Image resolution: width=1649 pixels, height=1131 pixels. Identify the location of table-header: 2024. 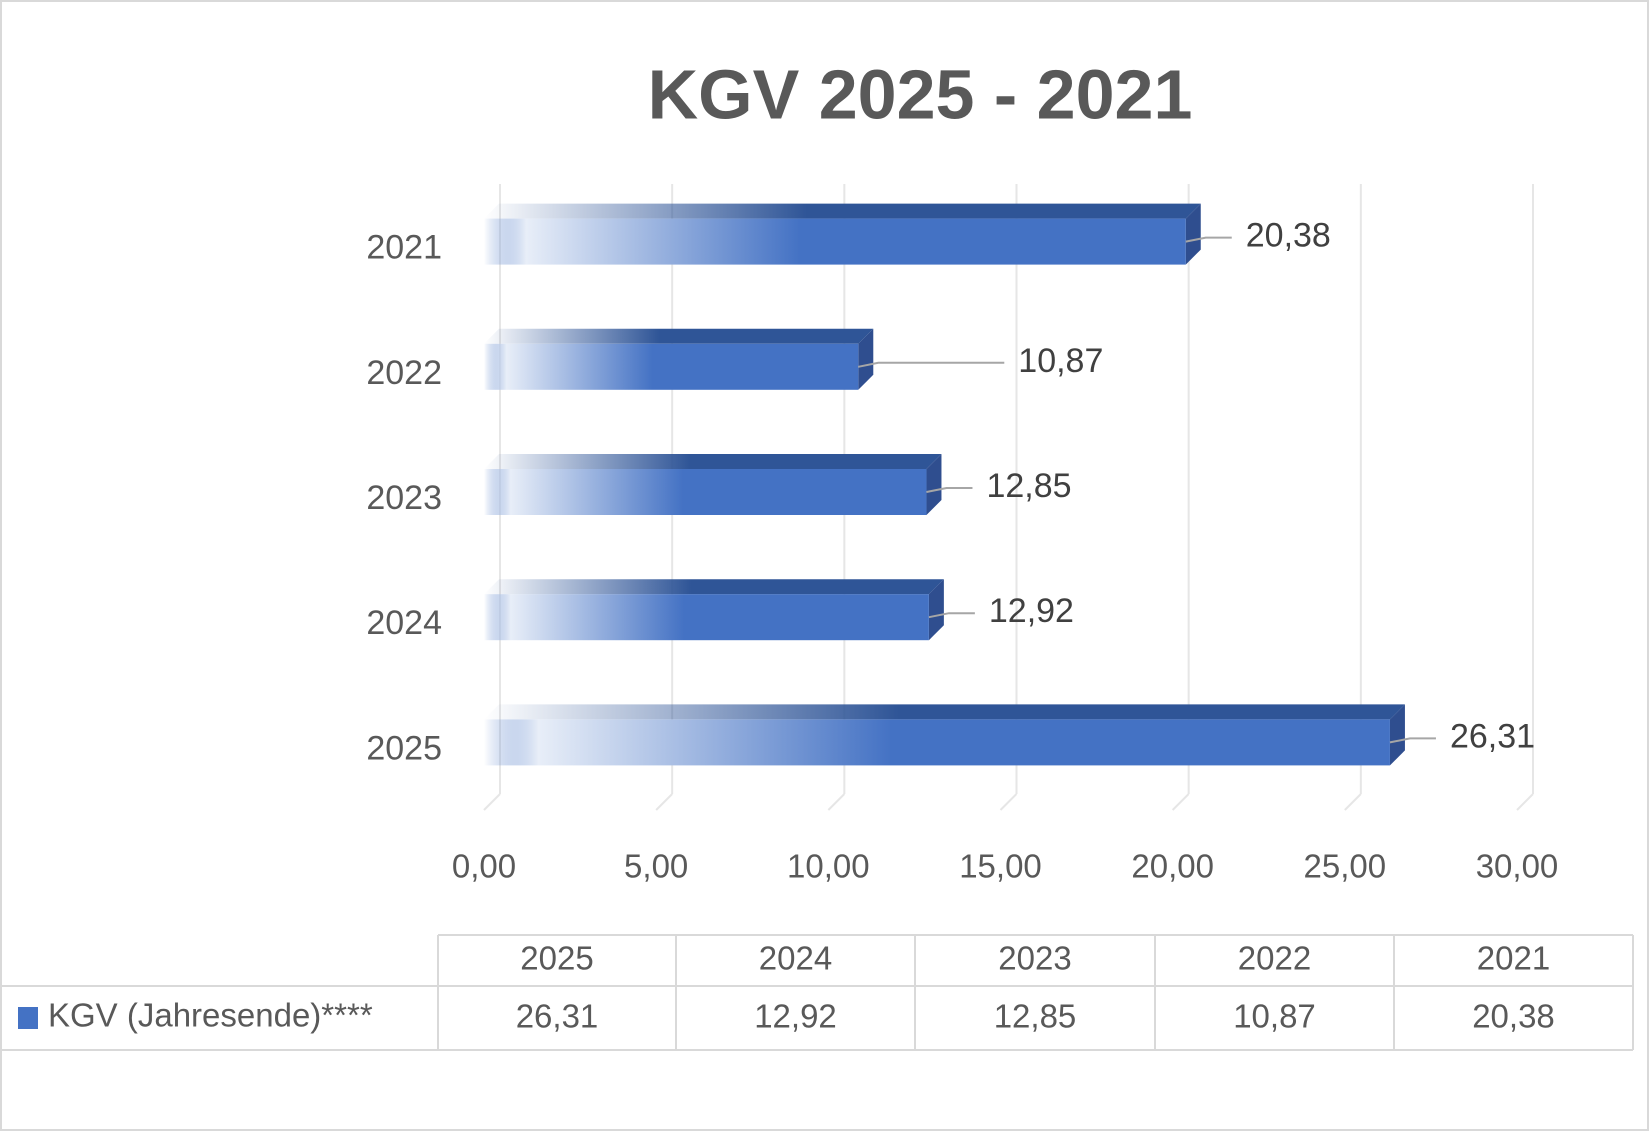
(795, 958).